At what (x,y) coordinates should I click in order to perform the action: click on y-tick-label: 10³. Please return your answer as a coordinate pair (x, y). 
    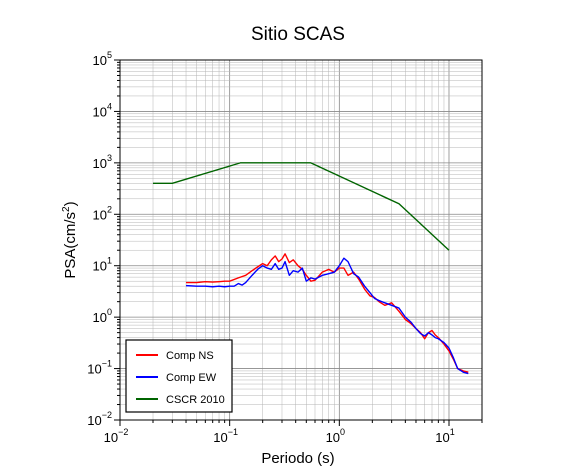
    Looking at the image, I should click on (102, 162).